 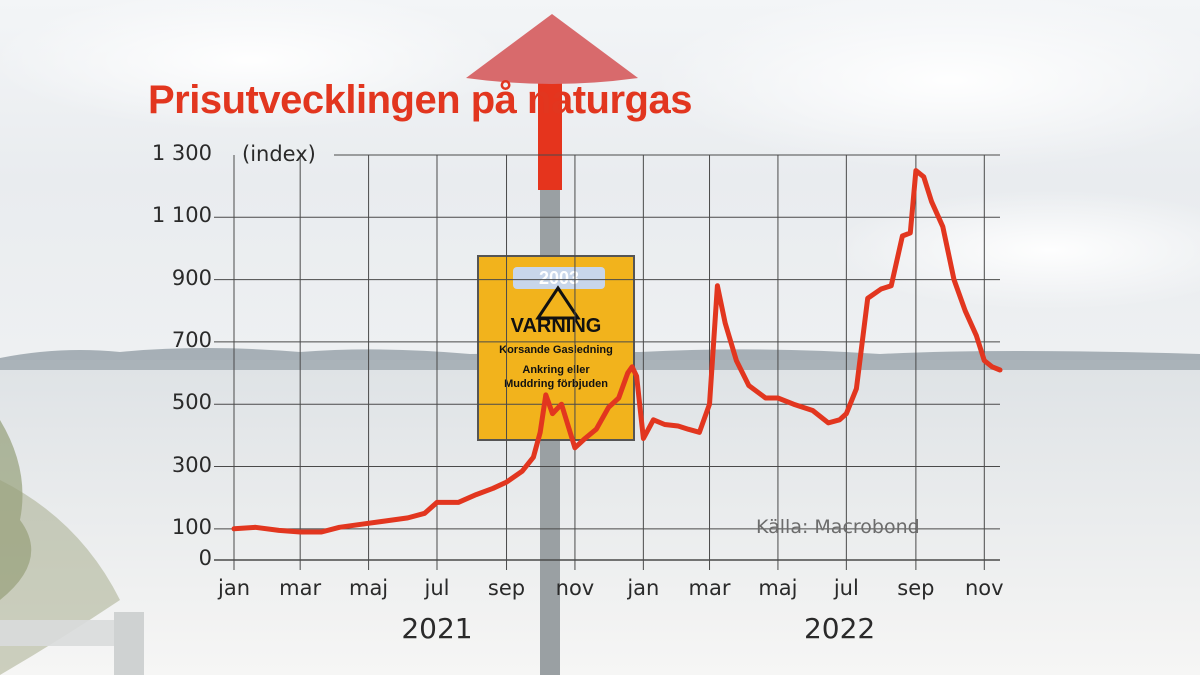 I want to click on warning-triangle-icon, so click(x=558, y=302).